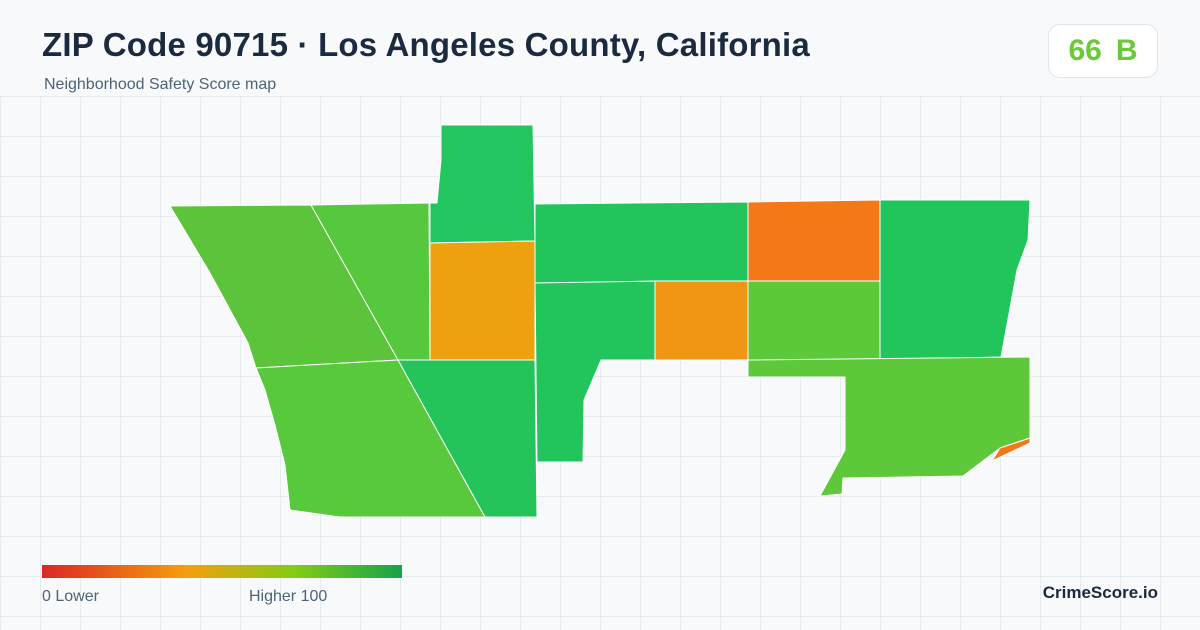 This screenshot has width=1200, height=630. What do you see at coordinates (701, 320) in the screenshot?
I see `map-region-center-orange` at bounding box center [701, 320].